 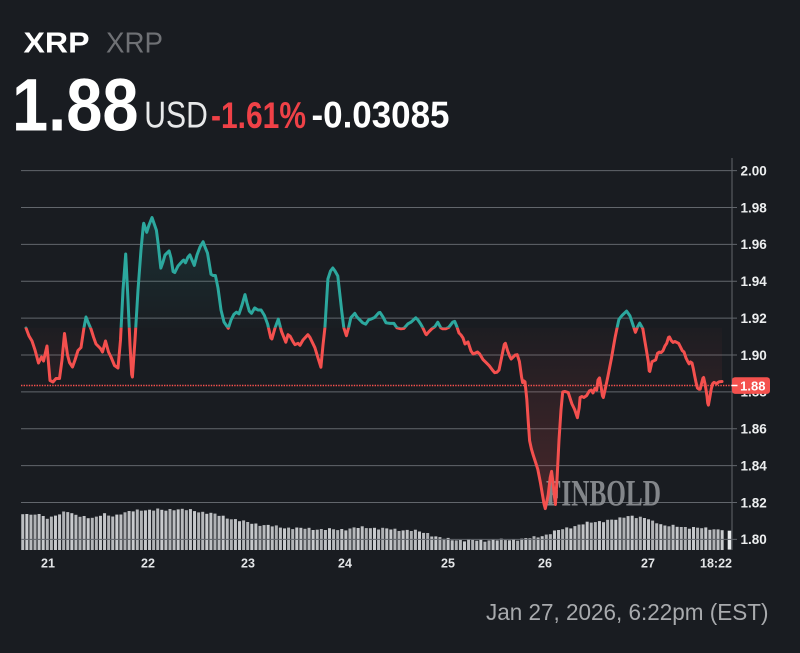 What do you see at coordinates (754, 355) in the screenshot?
I see `svg-text: 1.90` at bounding box center [754, 355].